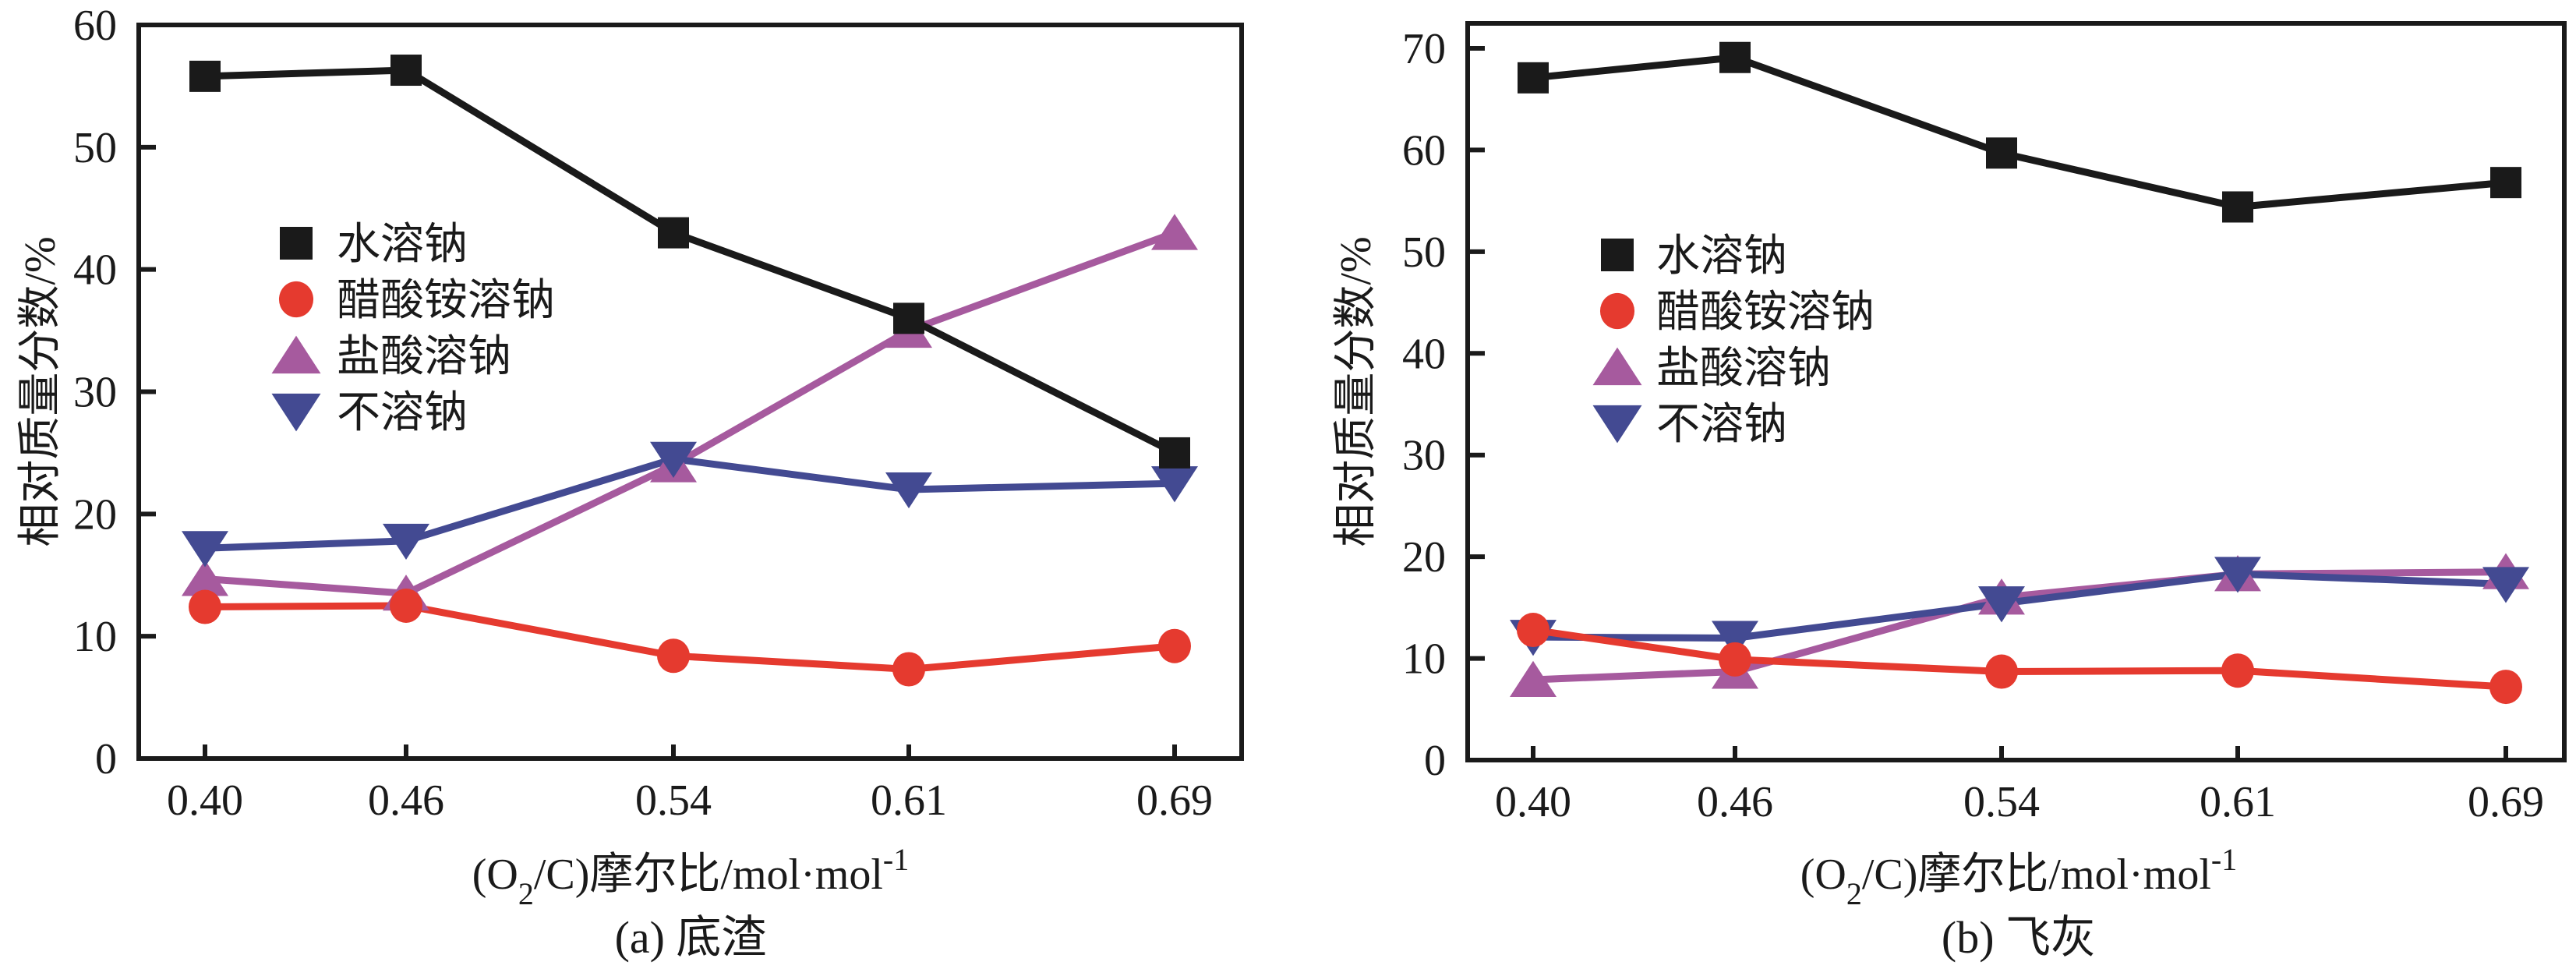  What do you see at coordinates (691, 937) in the screenshot?
I see `panel-caption: (a) 底渣` at bounding box center [691, 937].